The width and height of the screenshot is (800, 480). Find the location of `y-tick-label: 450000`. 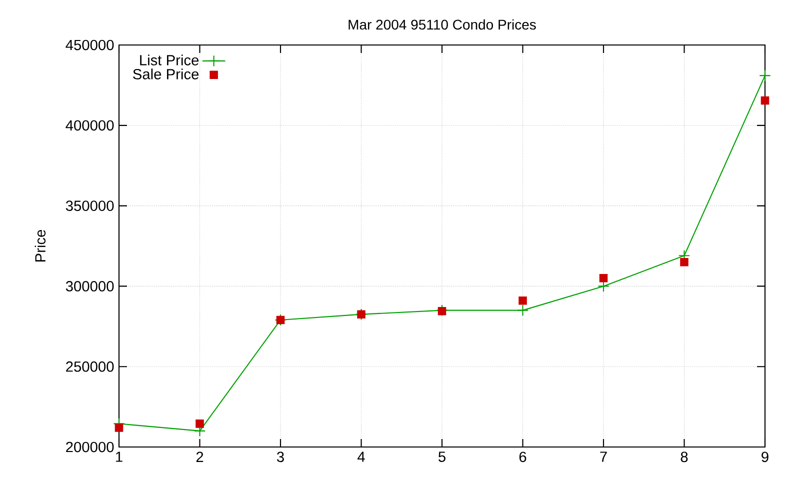

y-tick-label: 450000 is located at coordinates (90, 45).